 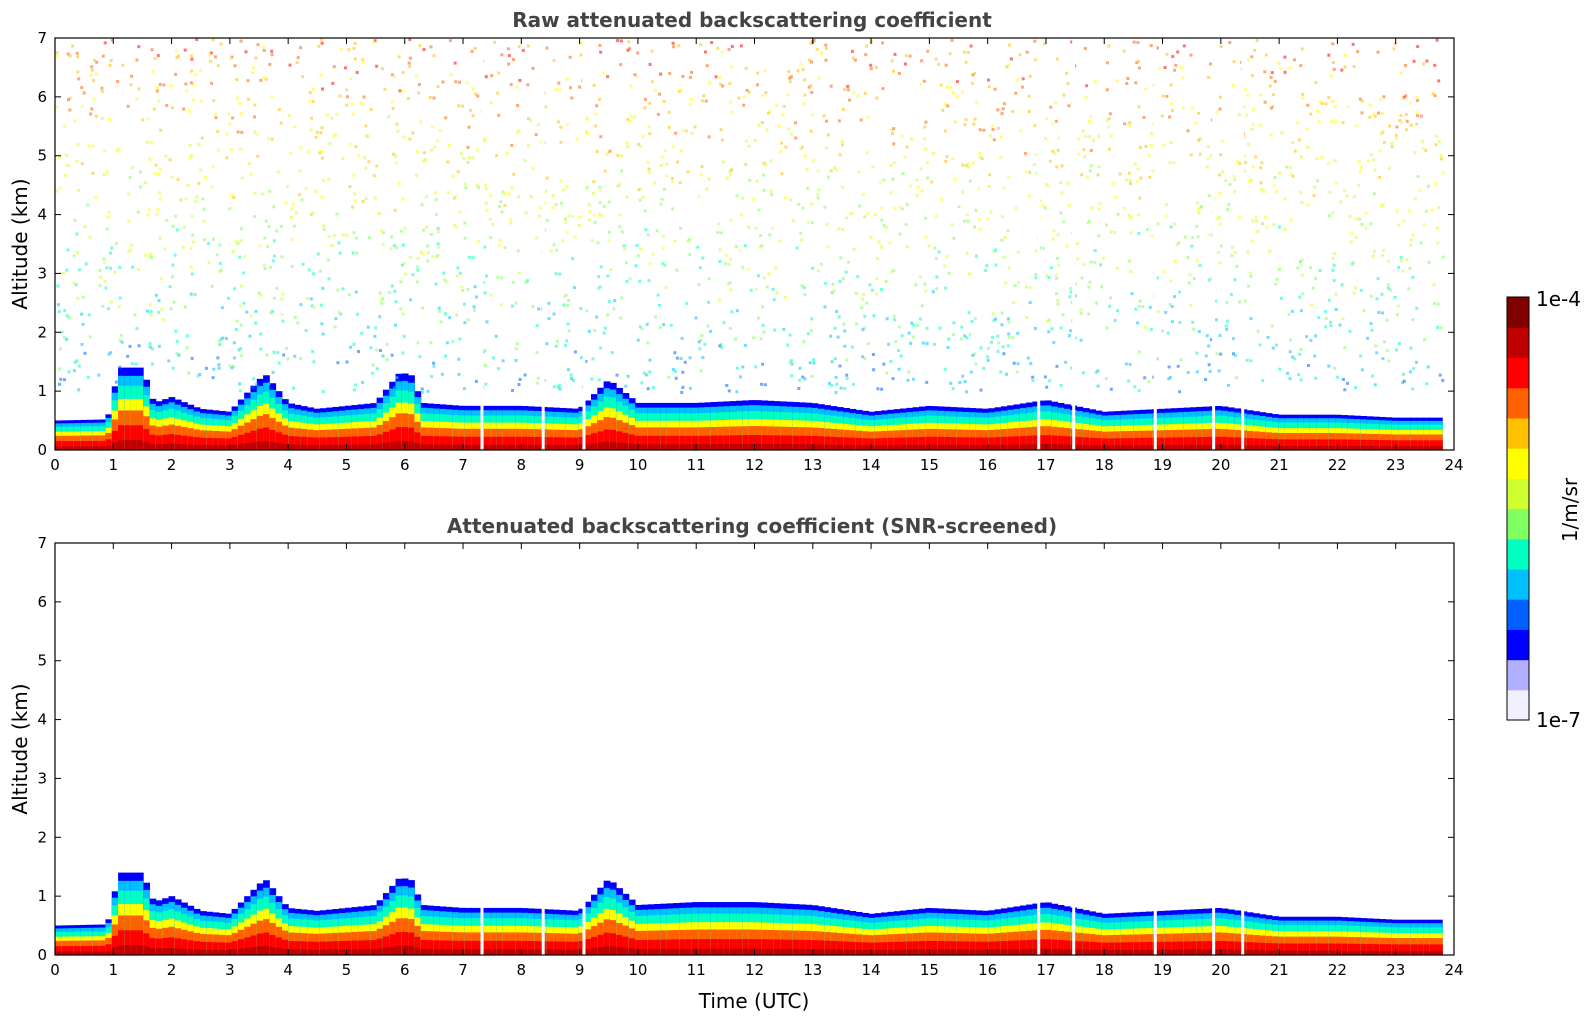 What do you see at coordinates (42, 332) in the screenshot?
I see `y-tick-label: 2` at bounding box center [42, 332].